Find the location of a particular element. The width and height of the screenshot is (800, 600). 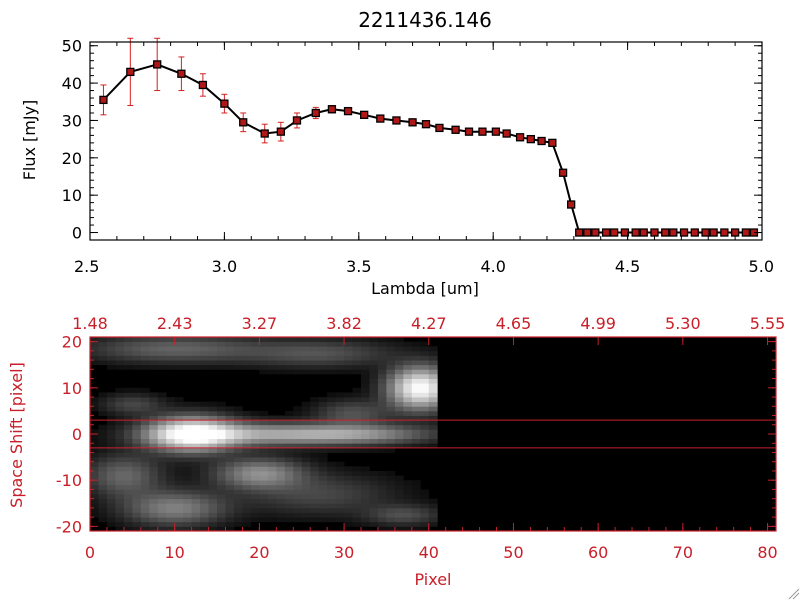

resize-grip-icon is located at coordinates (794, 594).